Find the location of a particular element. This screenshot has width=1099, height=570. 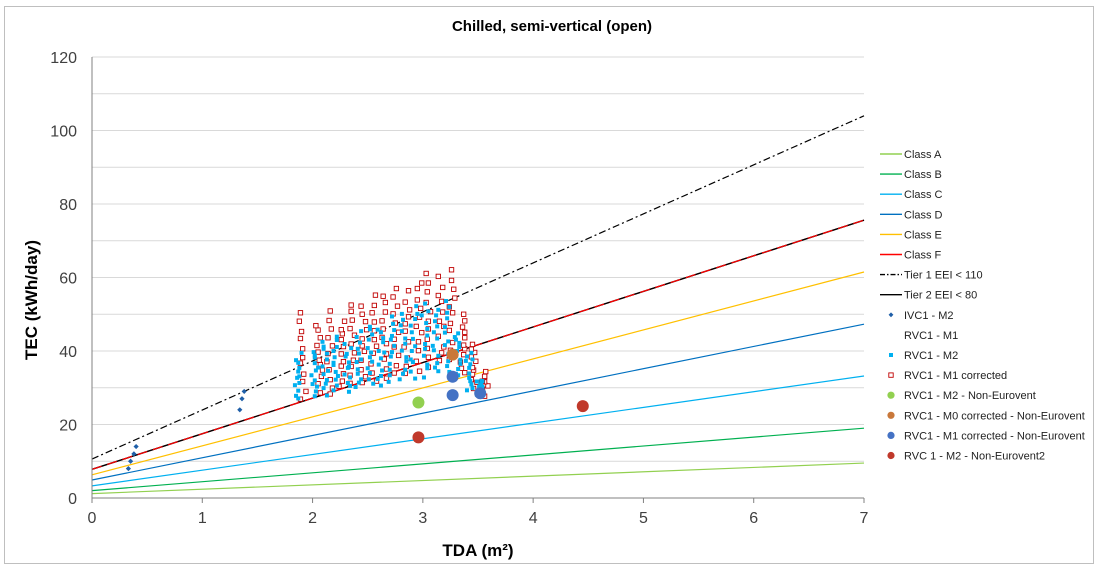

point-rvc1-m2-non-eurovent is located at coordinates (418, 402).